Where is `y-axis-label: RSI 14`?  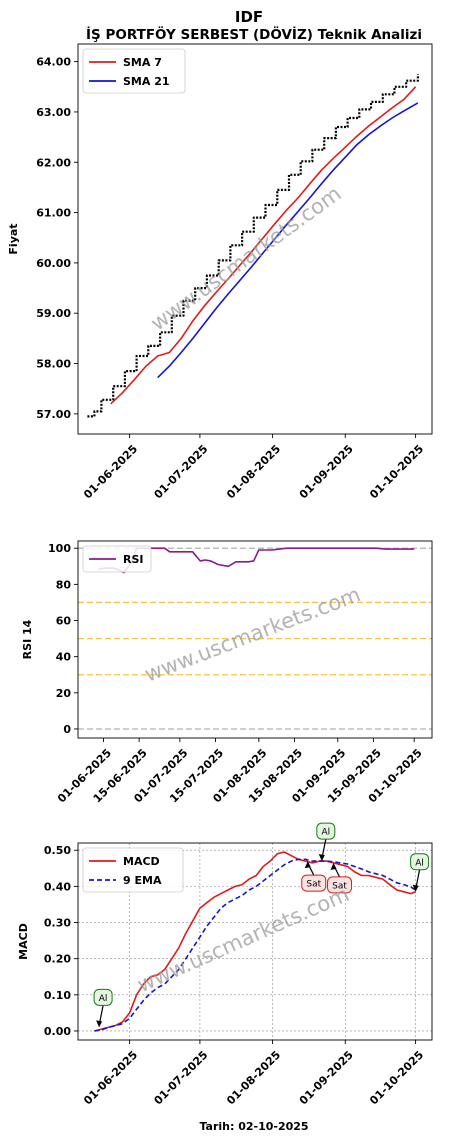 y-axis-label: RSI 14 is located at coordinates (27, 639).